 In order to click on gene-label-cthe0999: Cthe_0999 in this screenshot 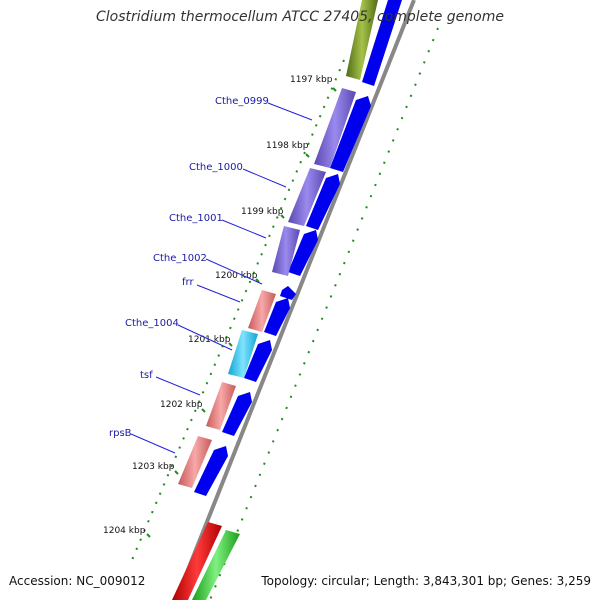, I will do `click(242, 101)`.